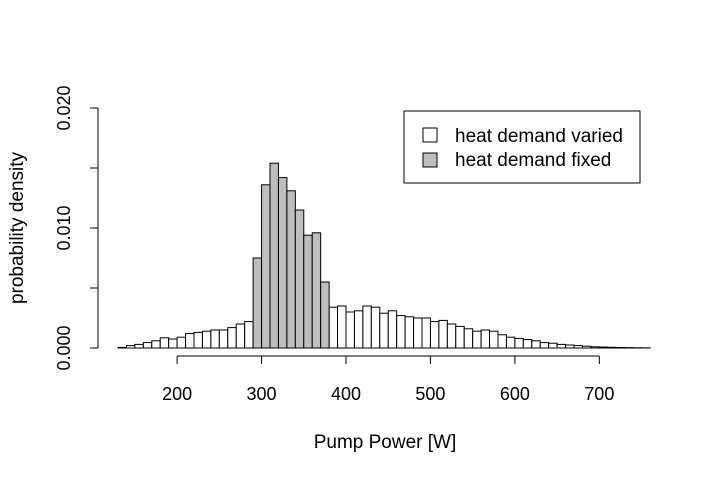  Describe the element at coordinates (346, 394) in the screenshot. I see `x-tick-label: 400` at that location.